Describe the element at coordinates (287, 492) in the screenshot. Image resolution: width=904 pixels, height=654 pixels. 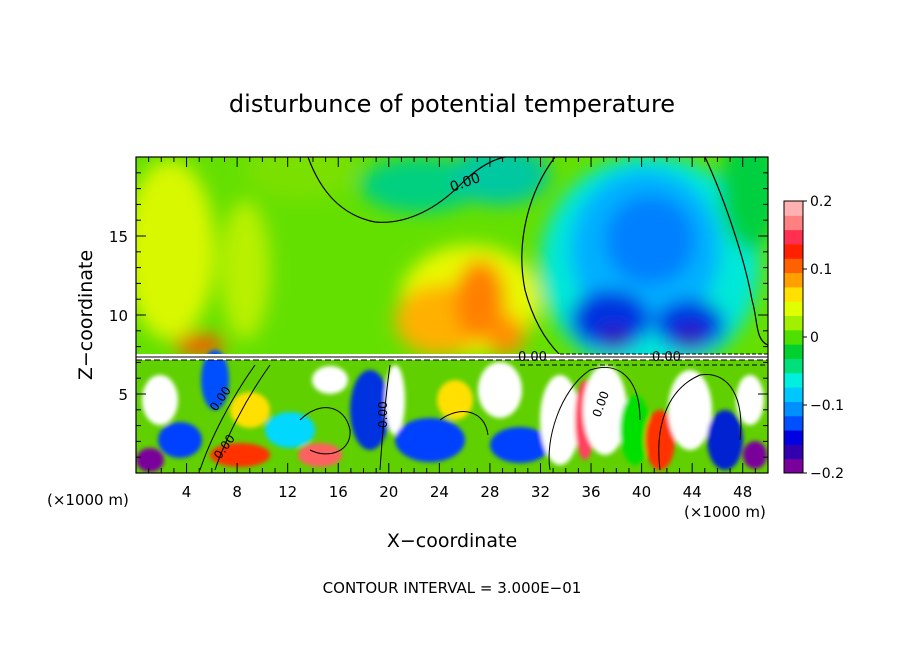
I see `x-tick-label: 12` at that location.